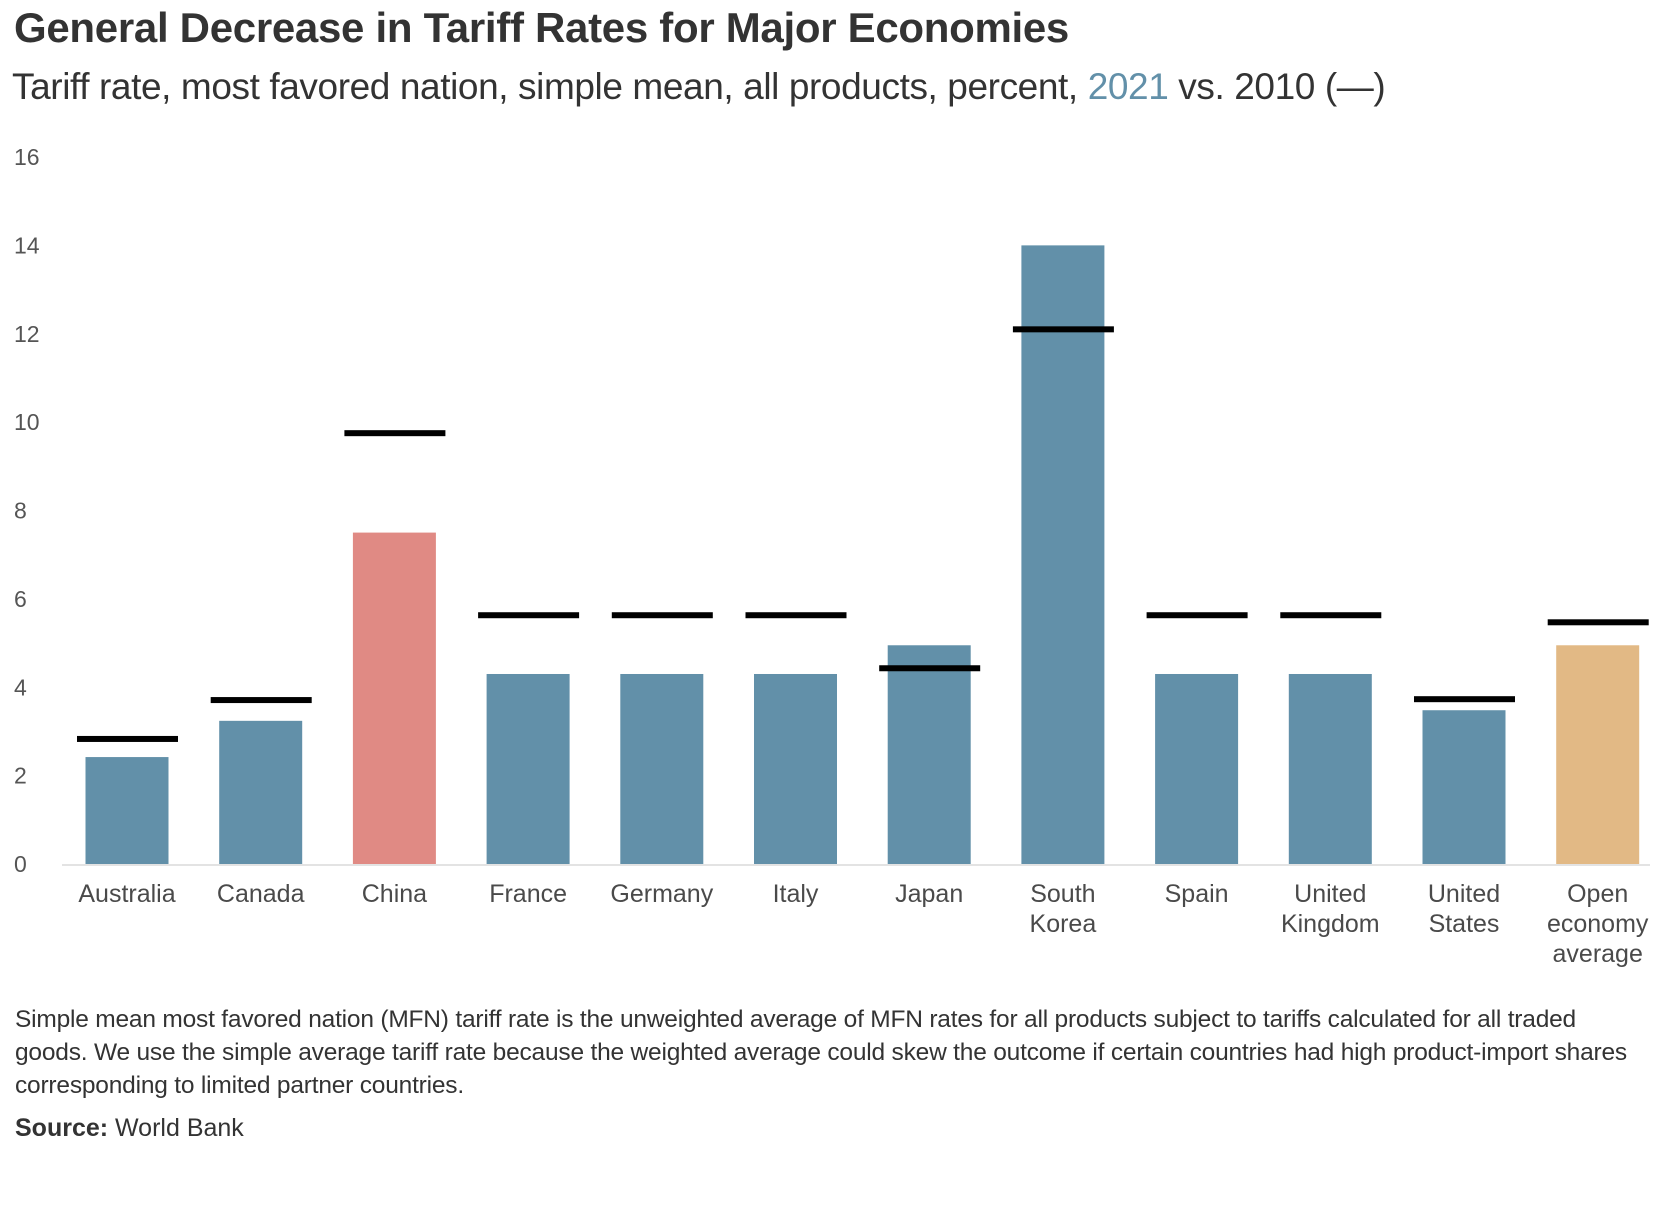 The width and height of the screenshot is (1653, 1222). I want to click on source-value: World Bank, so click(176, 1128).